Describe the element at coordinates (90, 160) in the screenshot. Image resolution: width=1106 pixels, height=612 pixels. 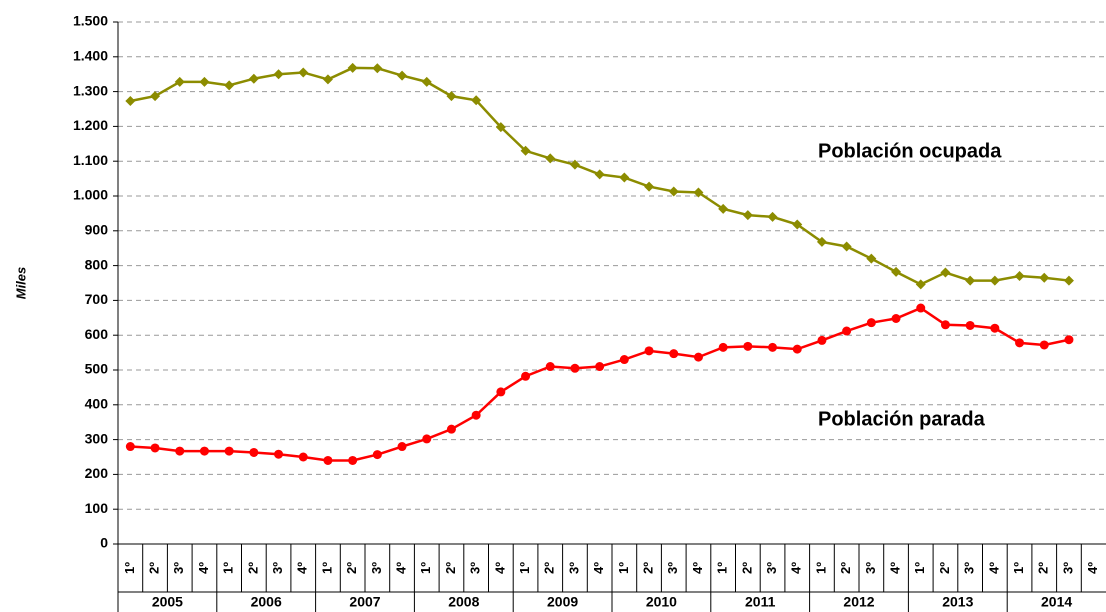
I see `y-tick-label: 1.100` at that location.